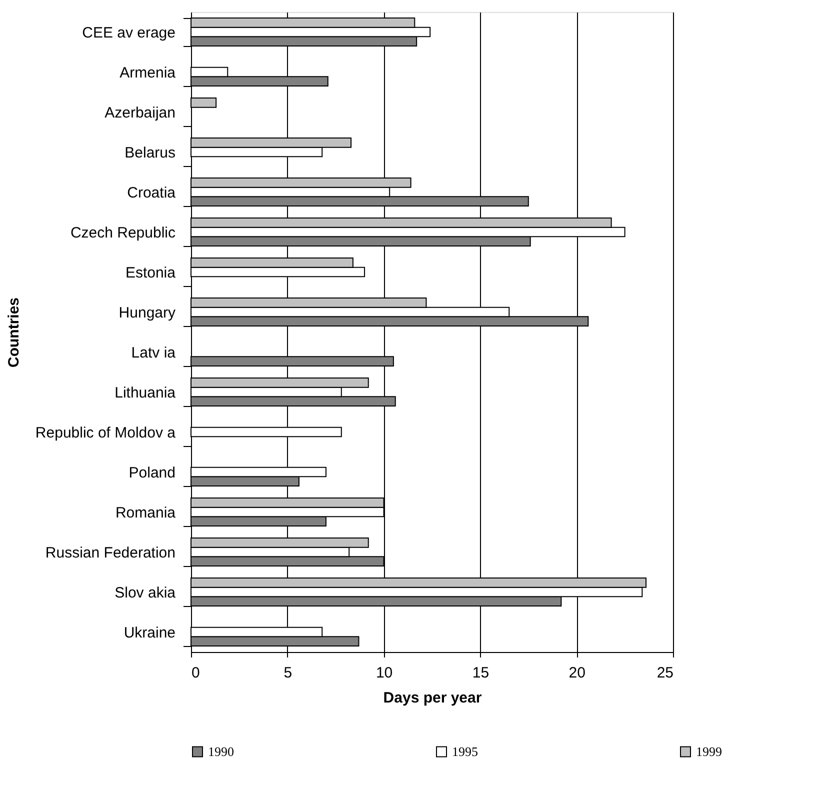  I want to click on x-tick-label: 25, so click(665, 673).